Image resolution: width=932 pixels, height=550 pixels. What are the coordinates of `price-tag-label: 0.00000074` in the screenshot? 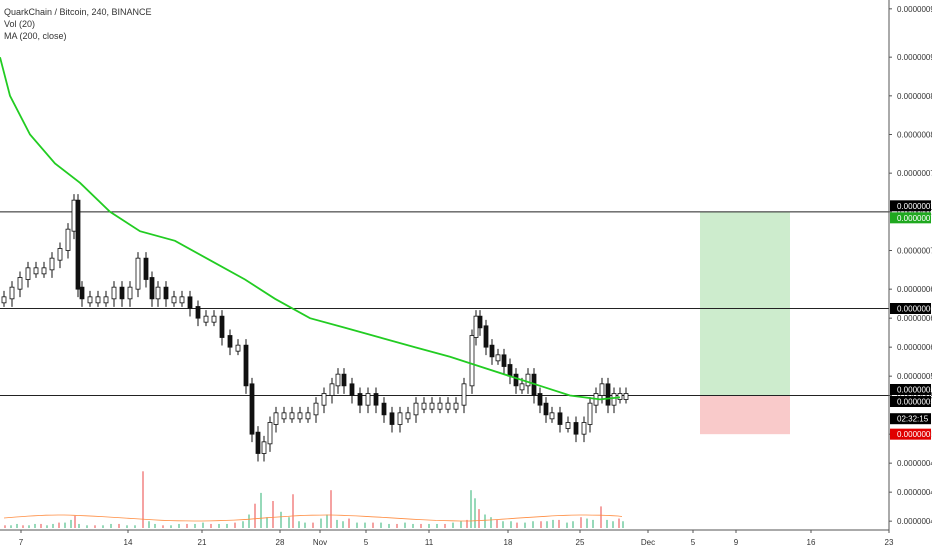 It's located at (914, 206).